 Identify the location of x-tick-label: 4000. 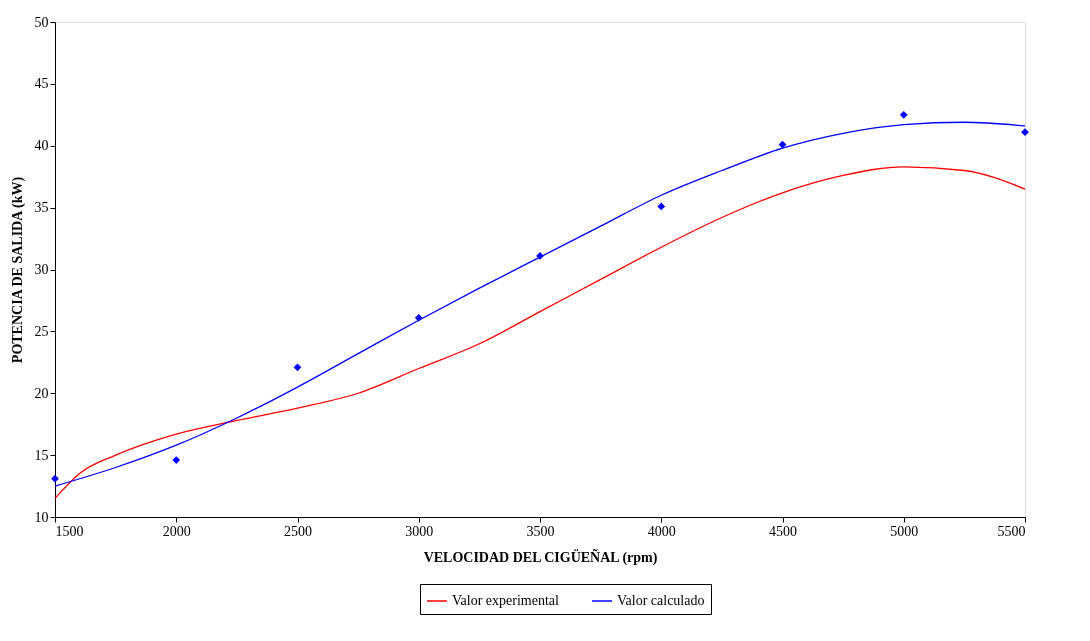
(661, 531).